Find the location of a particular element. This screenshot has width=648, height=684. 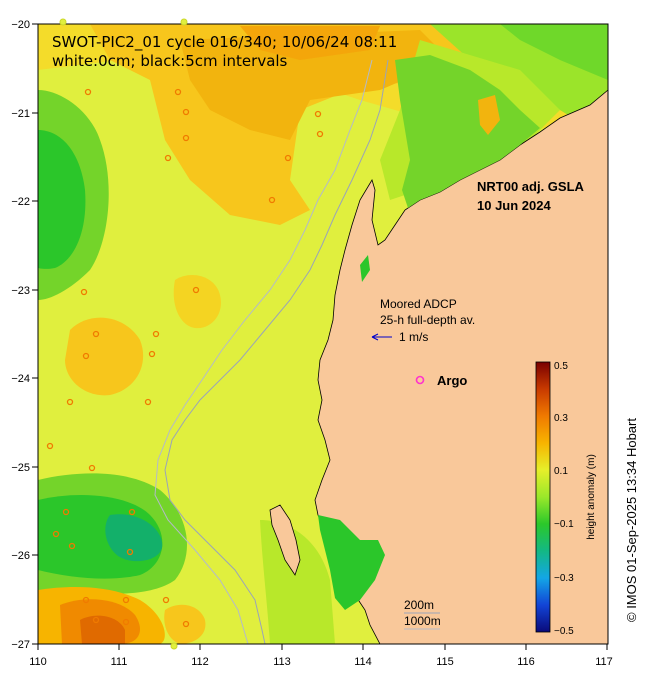

lon-tick-label: 114 is located at coordinates (363, 662).